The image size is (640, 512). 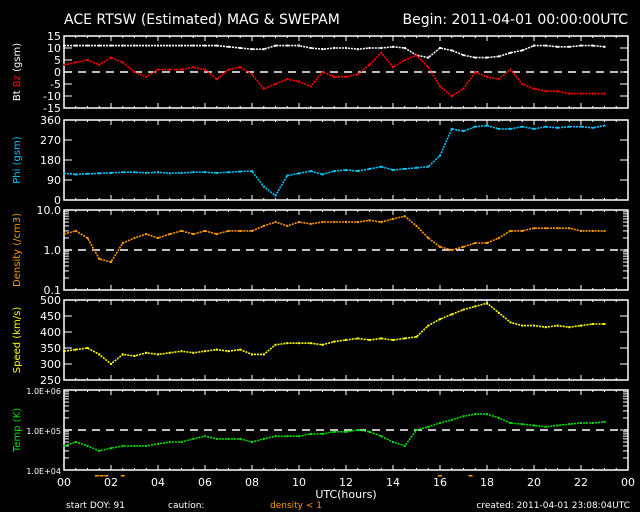 I want to click on y-axis-label-part: Bz, so click(x=17, y=82).